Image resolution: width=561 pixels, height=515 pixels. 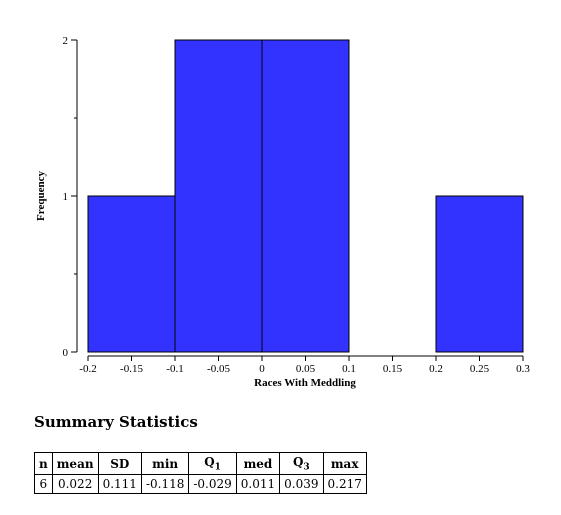 I want to click on table-header-cell: Q1, so click(x=212, y=463).